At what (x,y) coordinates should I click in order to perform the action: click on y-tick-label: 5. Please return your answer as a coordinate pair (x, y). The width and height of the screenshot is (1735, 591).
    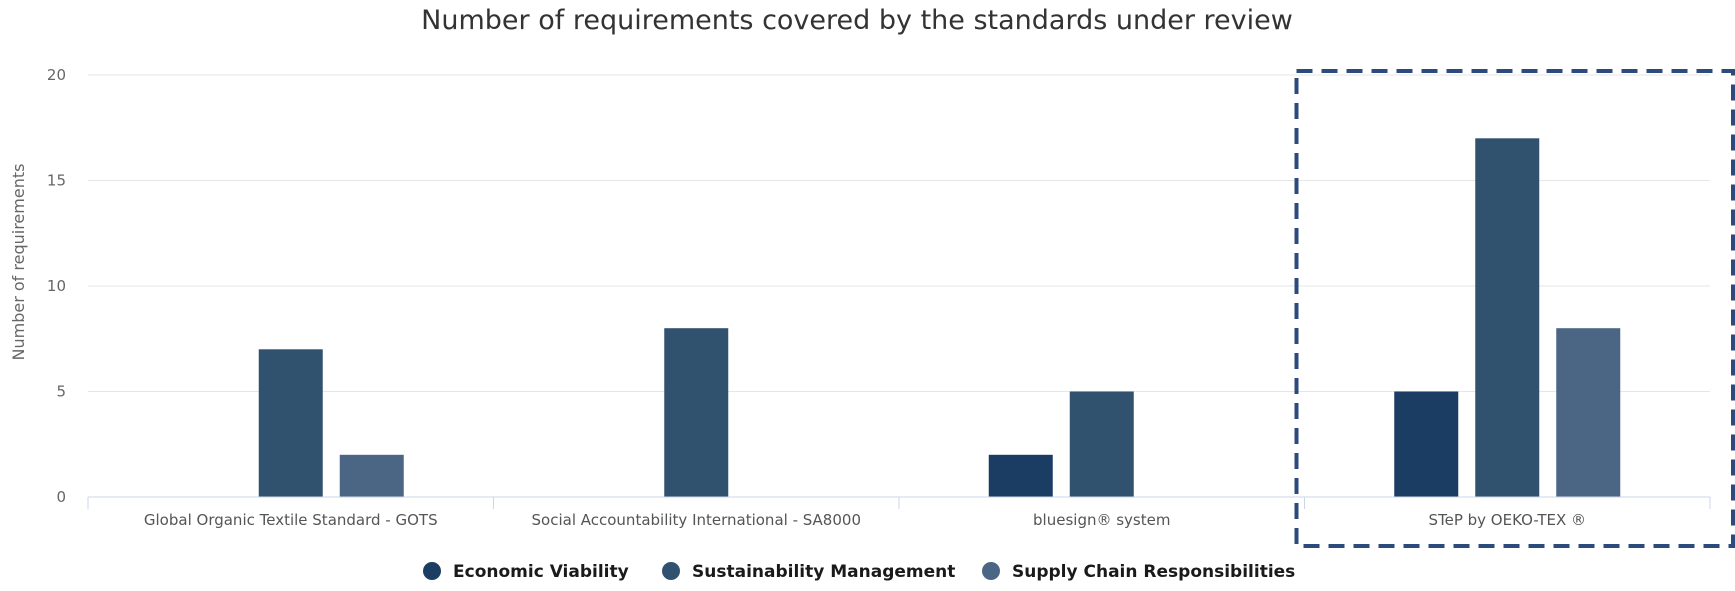
    Looking at the image, I should click on (61, 392).